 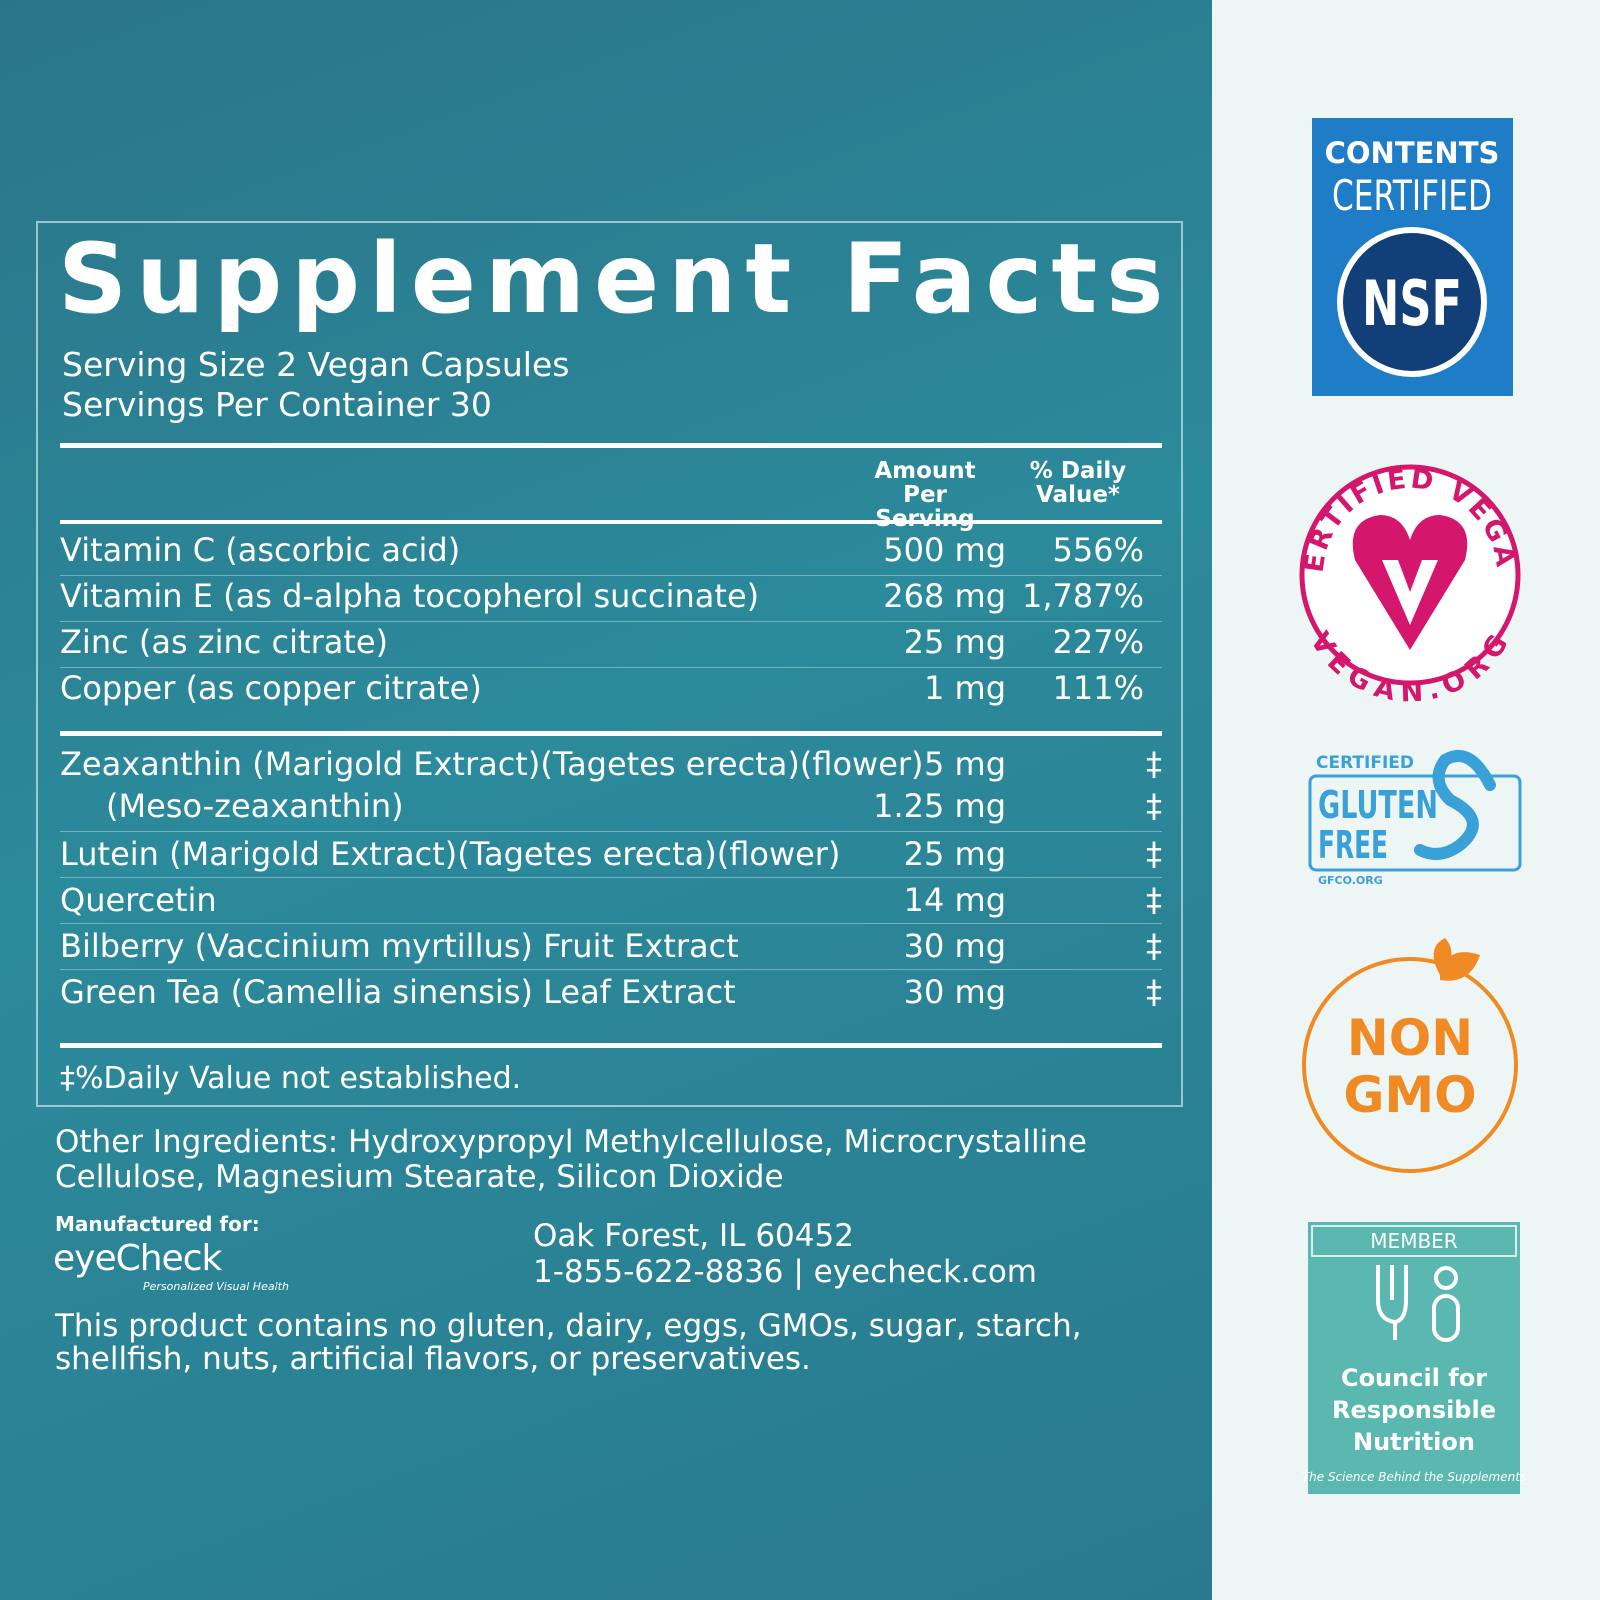 I want to click on vegan-heart, so click(x=1410, y=582).